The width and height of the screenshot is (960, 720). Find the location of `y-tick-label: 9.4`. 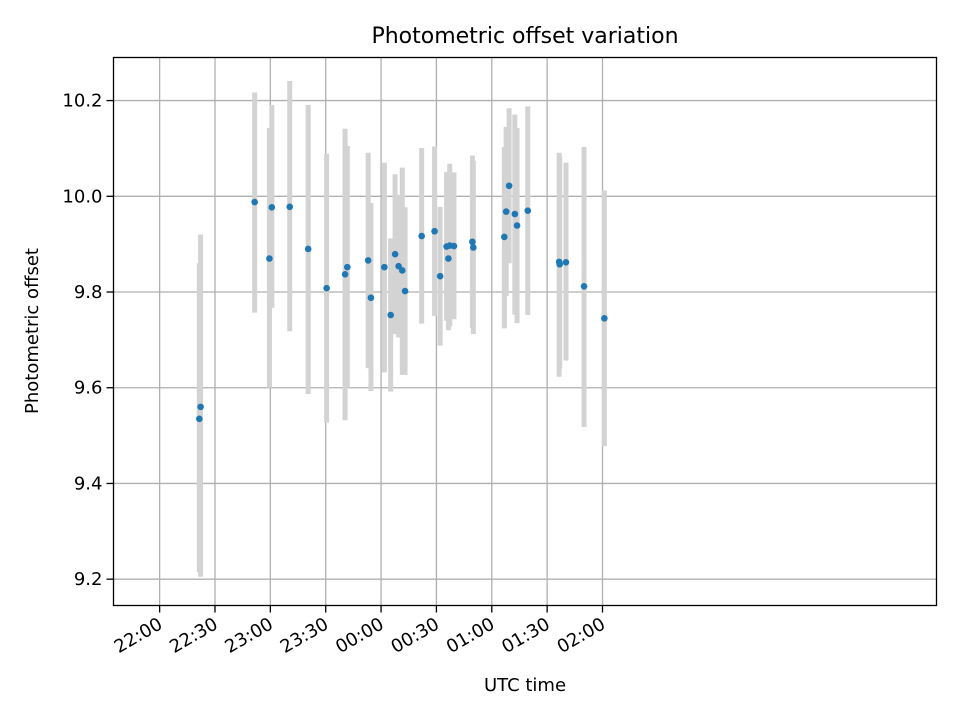

y-tick-label: 9.4 is located at coordinates (88, 483).